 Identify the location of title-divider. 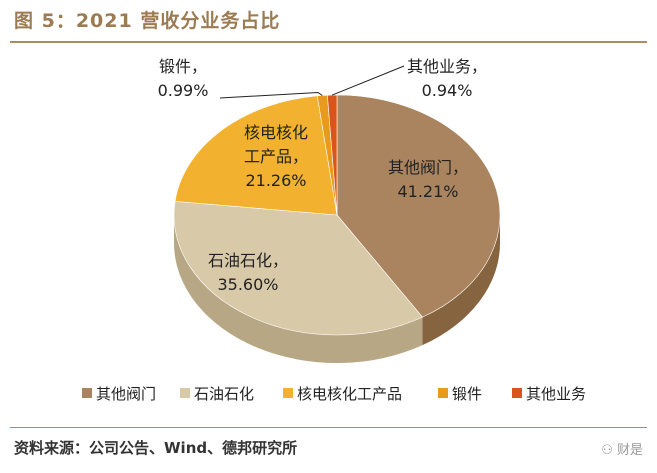
(328, 42).